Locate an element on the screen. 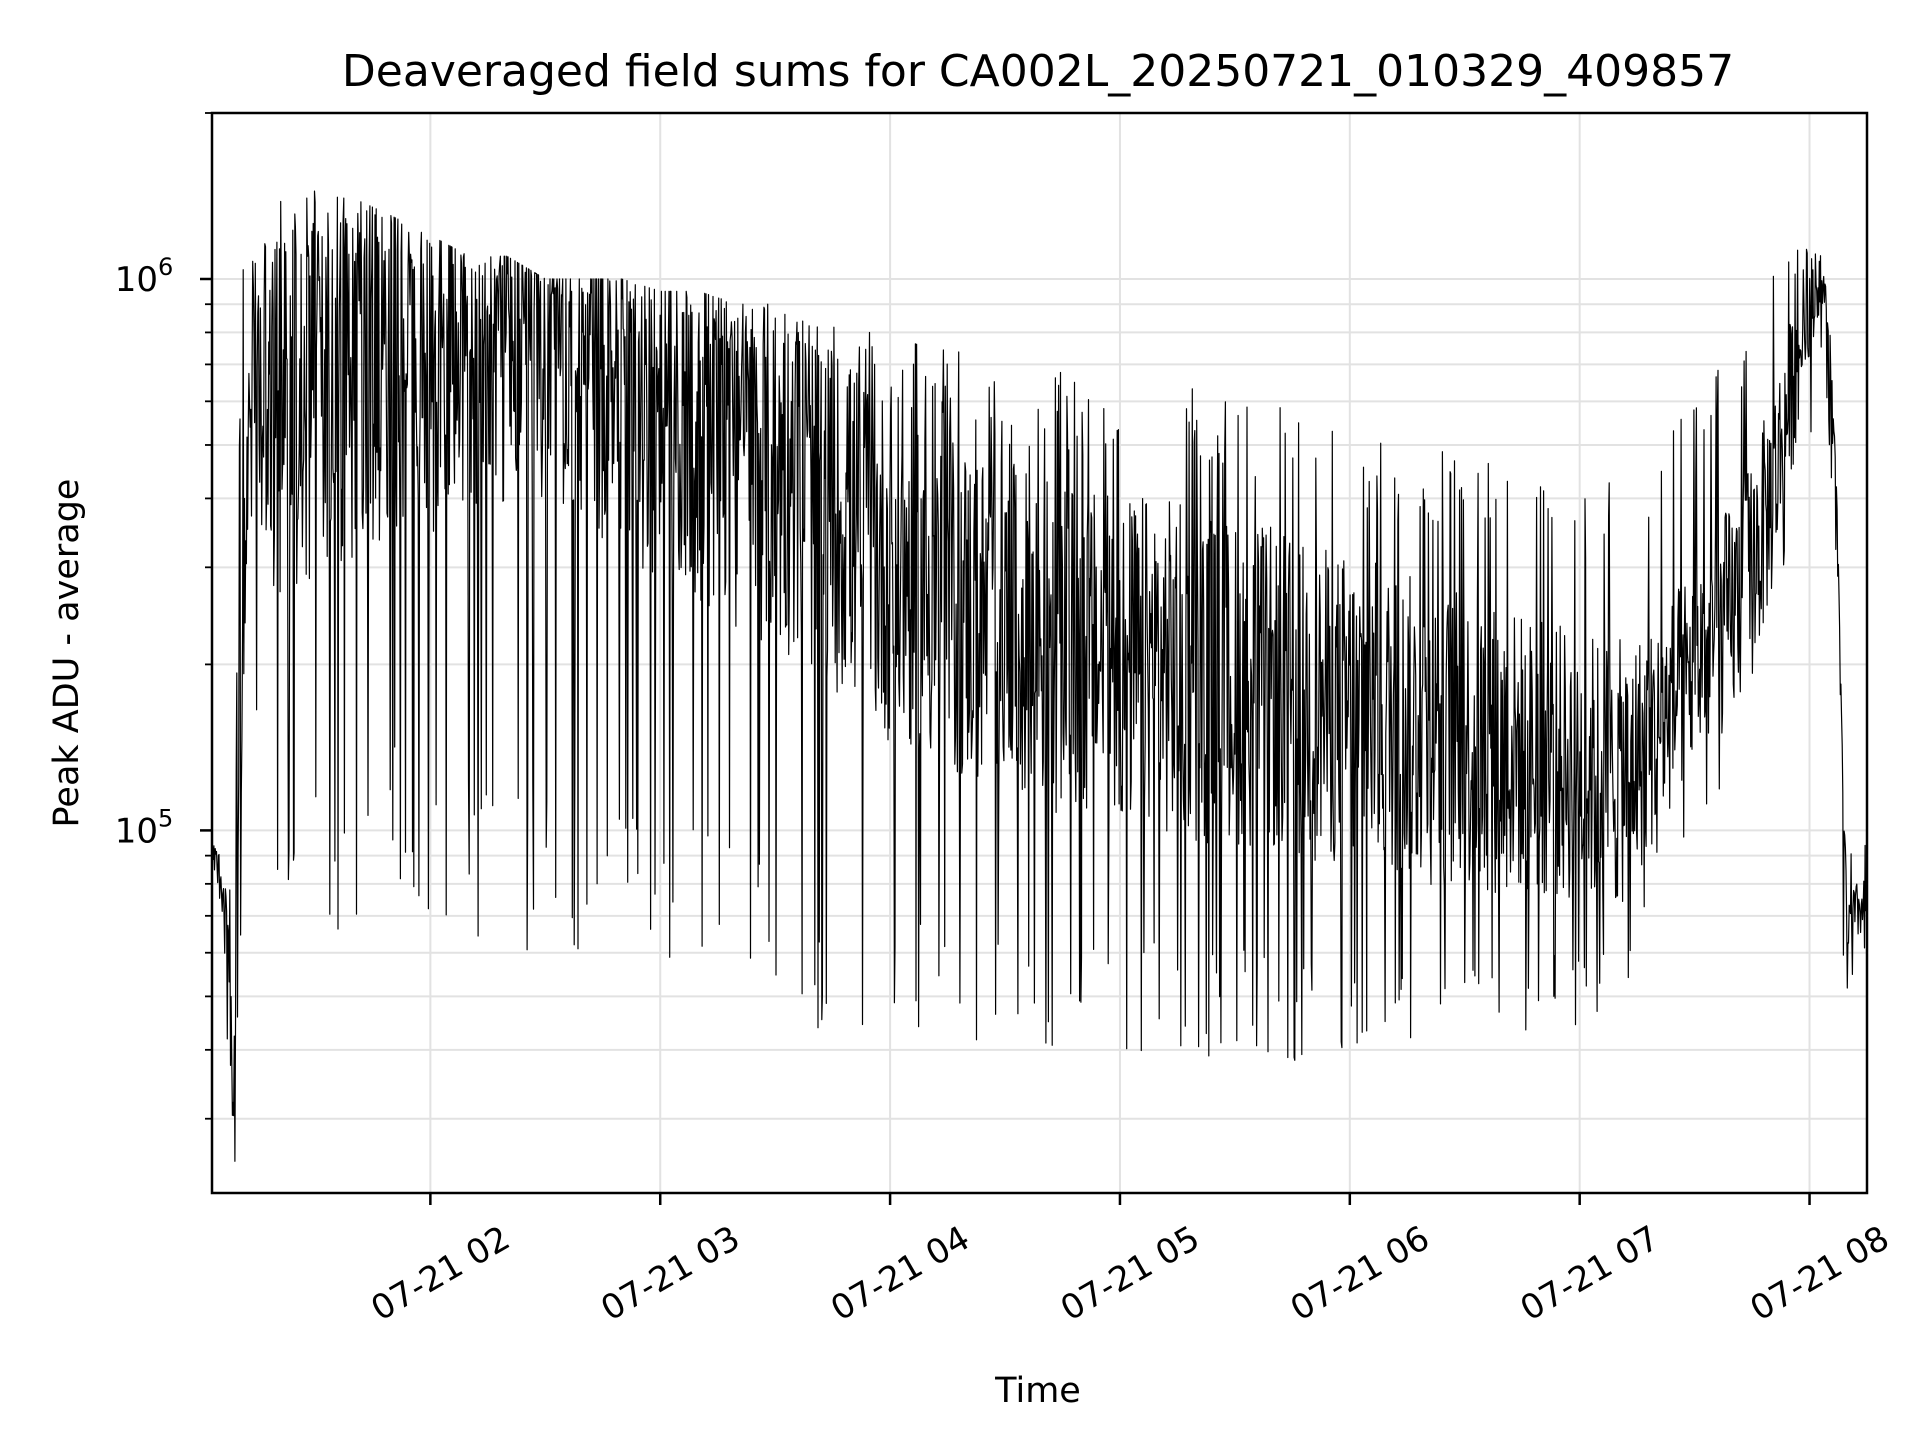 This screenshot has width=1920, height=1440. x-axis-label: Time is located at coordinates (1037, 1391).